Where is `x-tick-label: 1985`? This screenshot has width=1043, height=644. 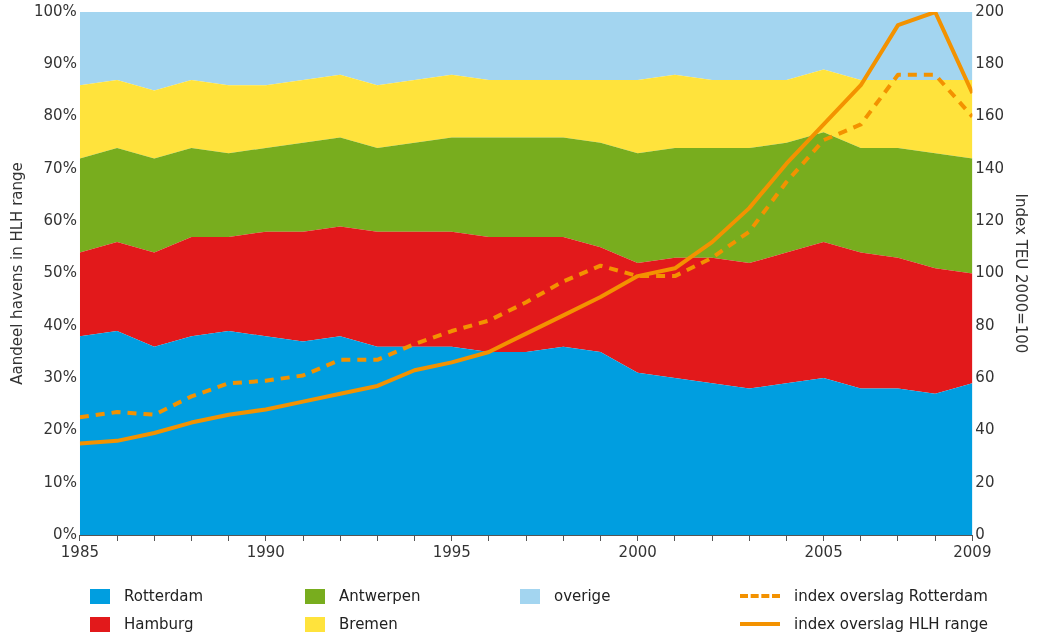
x-tick-label: 1985 is located at coordinates (79, 551).